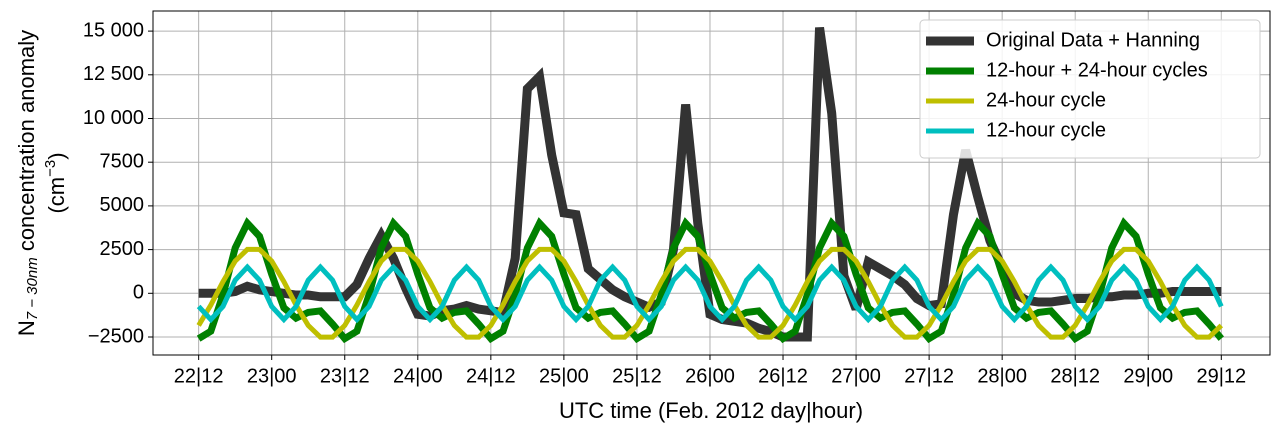 Image resolution: width=1282 pixels, height=437 pixels. I want to click on y-tick-label: 7500, so click(122, 161).